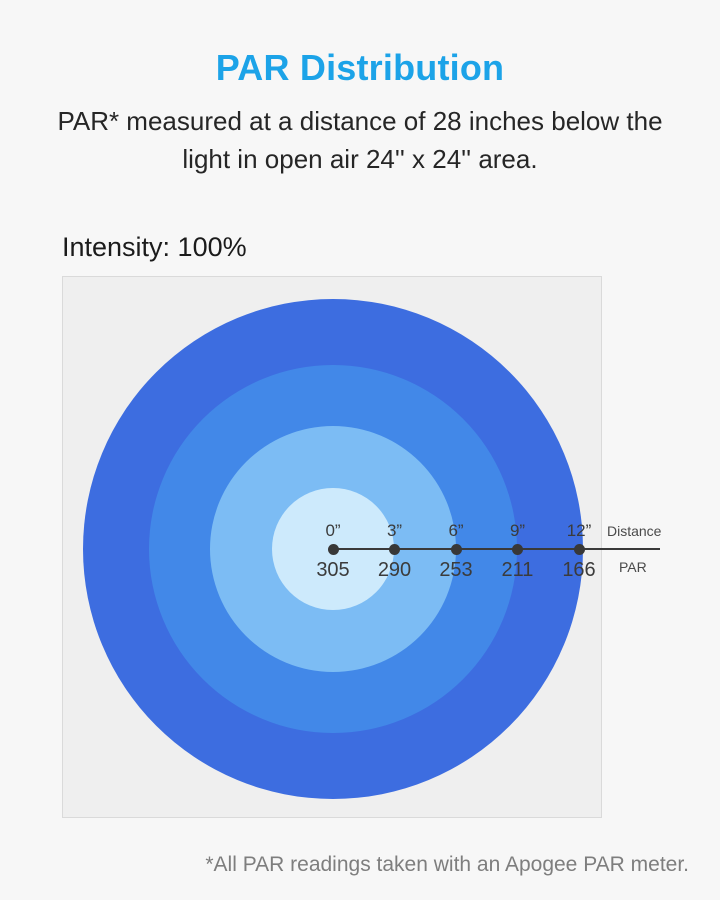 Image resolution: width=720 pixels, height=900 pixels. I want to click on measurement-dot-0in, so click(333, 549).